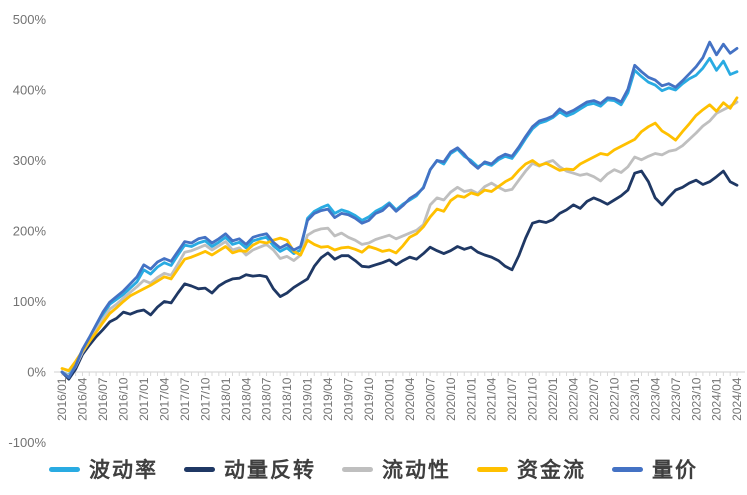  I want to click on y-tick-label: 400%, so click(30, 90).